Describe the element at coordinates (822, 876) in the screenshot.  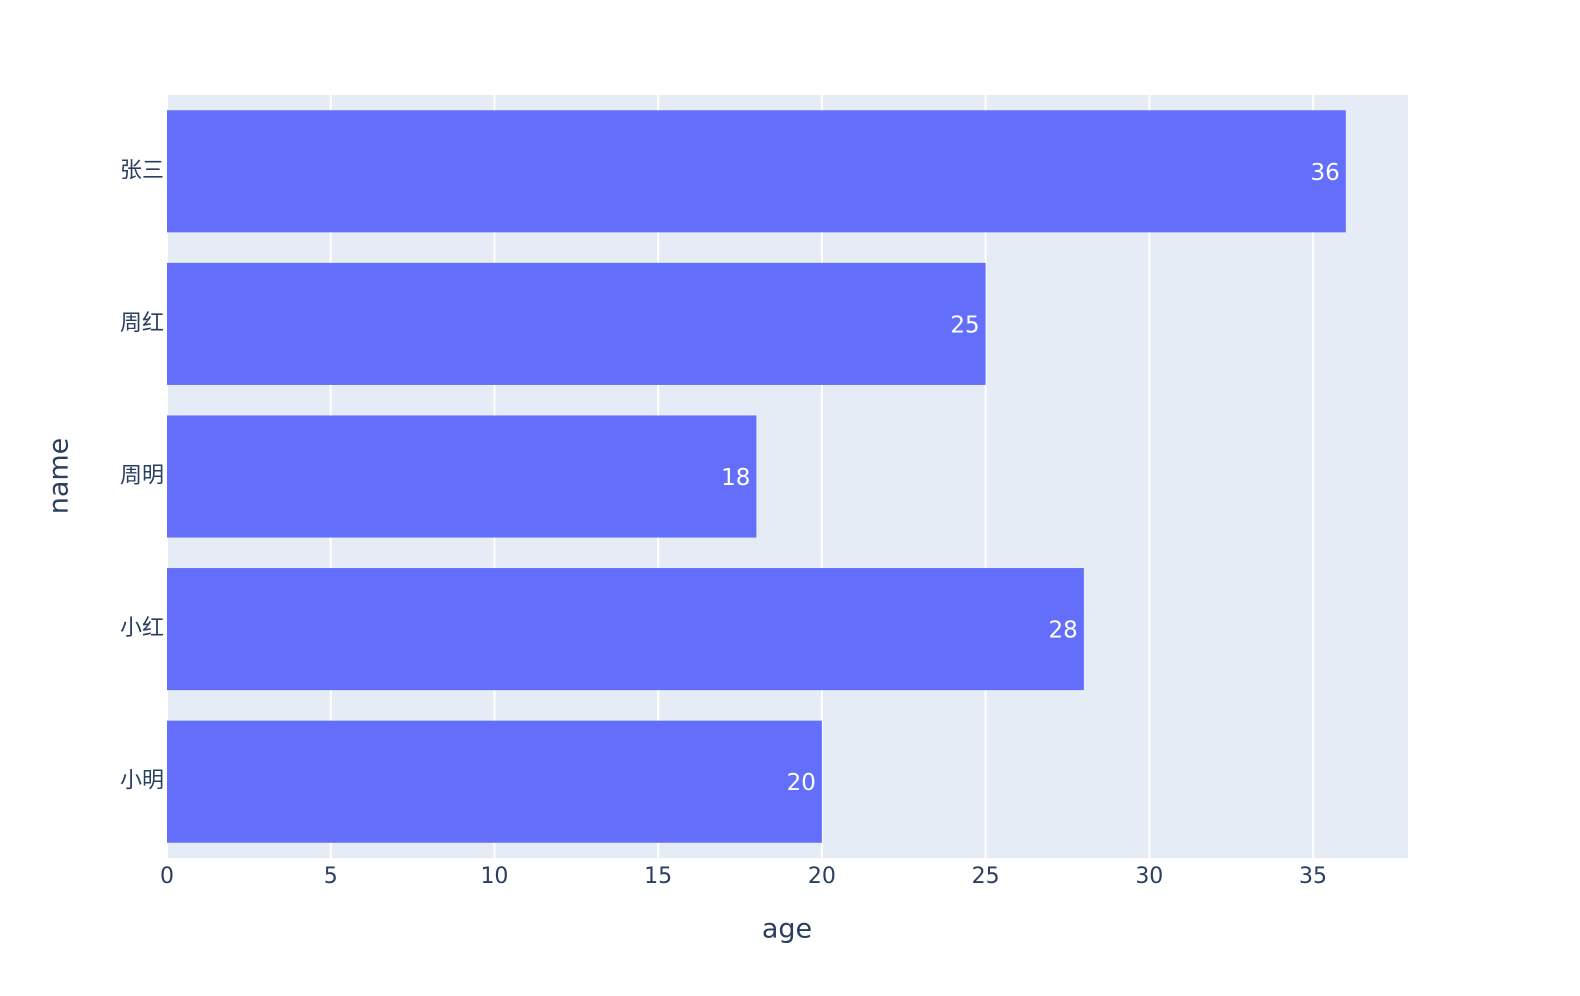
I see `x-tick-label: 20` at that location.